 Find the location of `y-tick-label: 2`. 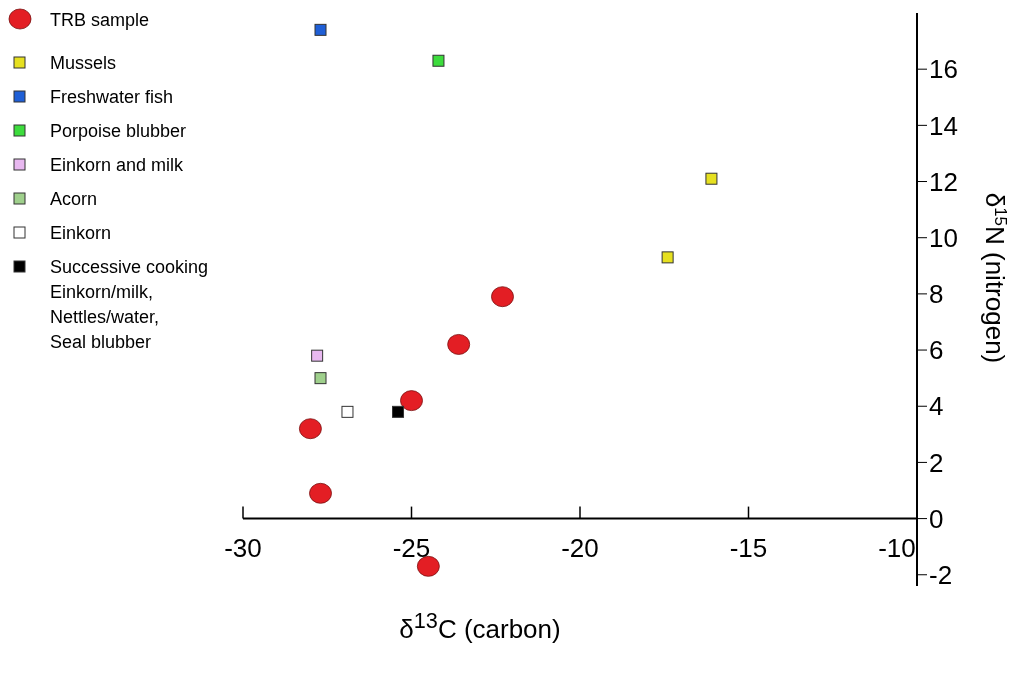

y-tick-label: 2 is located at coordinates (936, 462).